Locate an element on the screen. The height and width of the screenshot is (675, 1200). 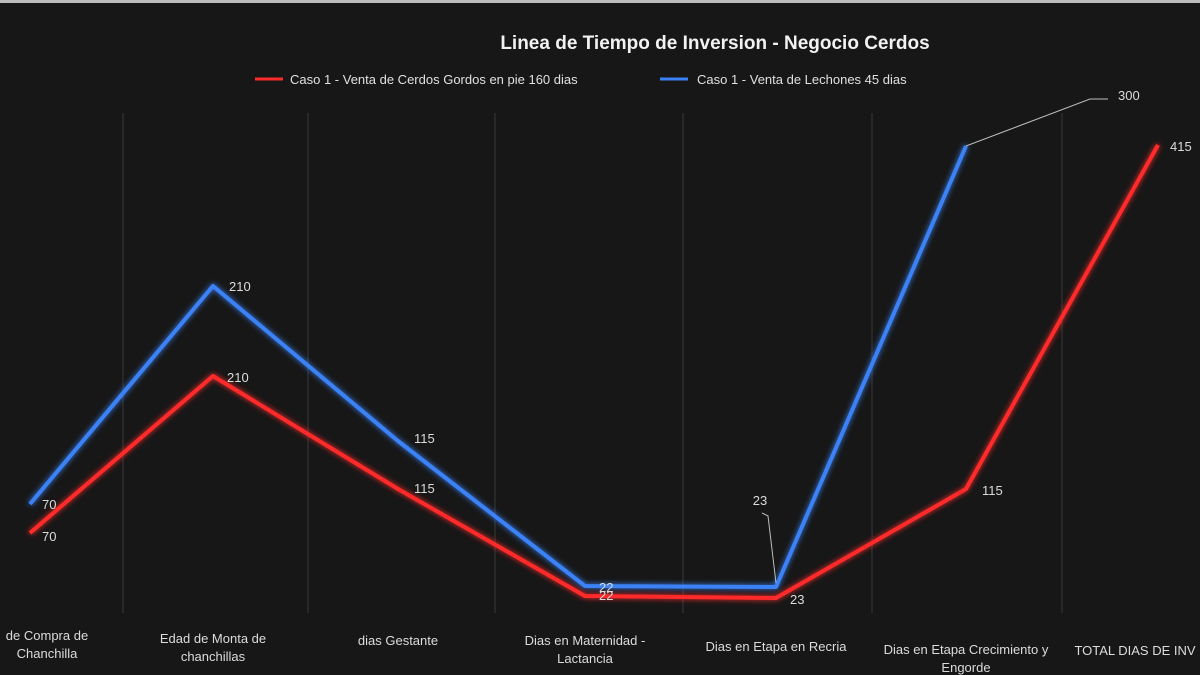
data-label-blue-4: 23 is located at coordinates (760, 500).